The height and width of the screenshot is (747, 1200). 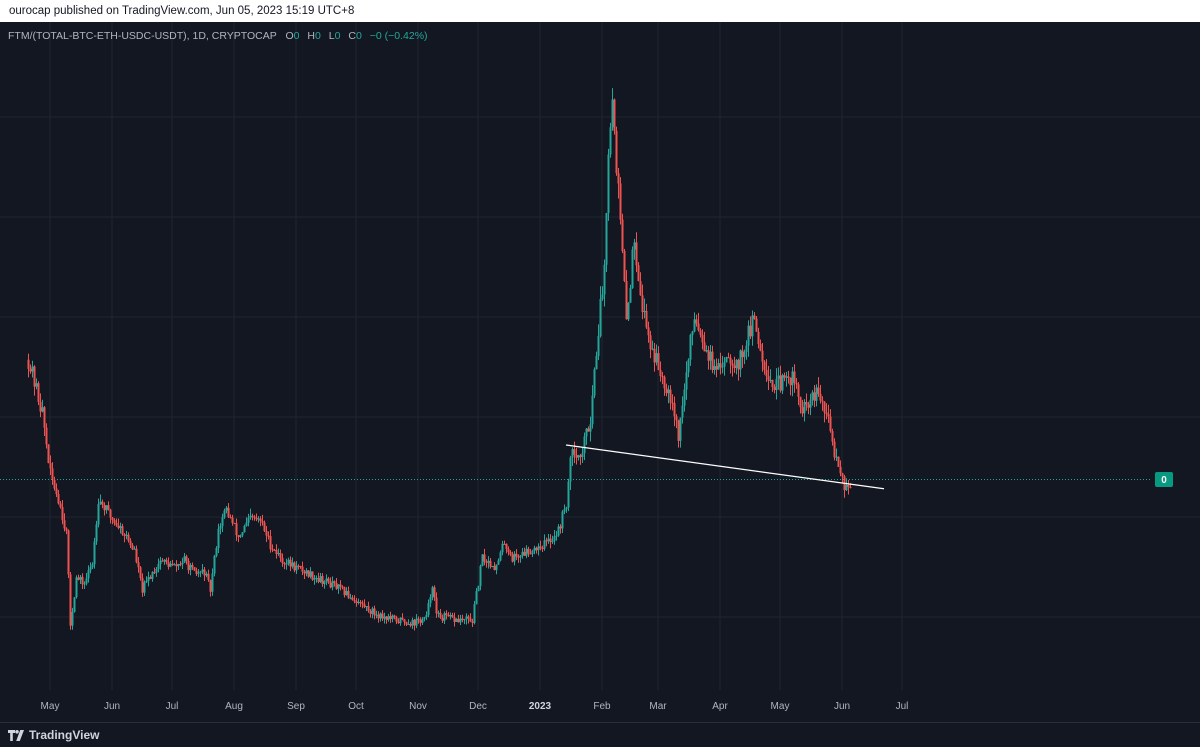 I want to click on x-tick-label: Mar, so click(x=658, y=706).